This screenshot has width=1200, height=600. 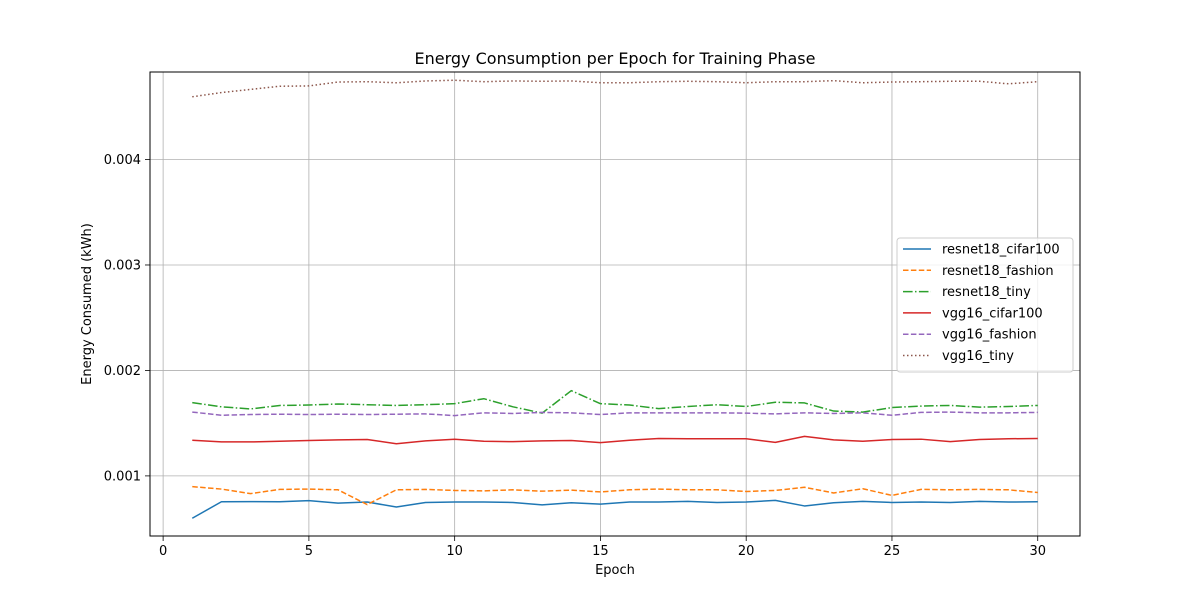 I want to click on y-tick-label: 0.004, so click(x=122, y=160).